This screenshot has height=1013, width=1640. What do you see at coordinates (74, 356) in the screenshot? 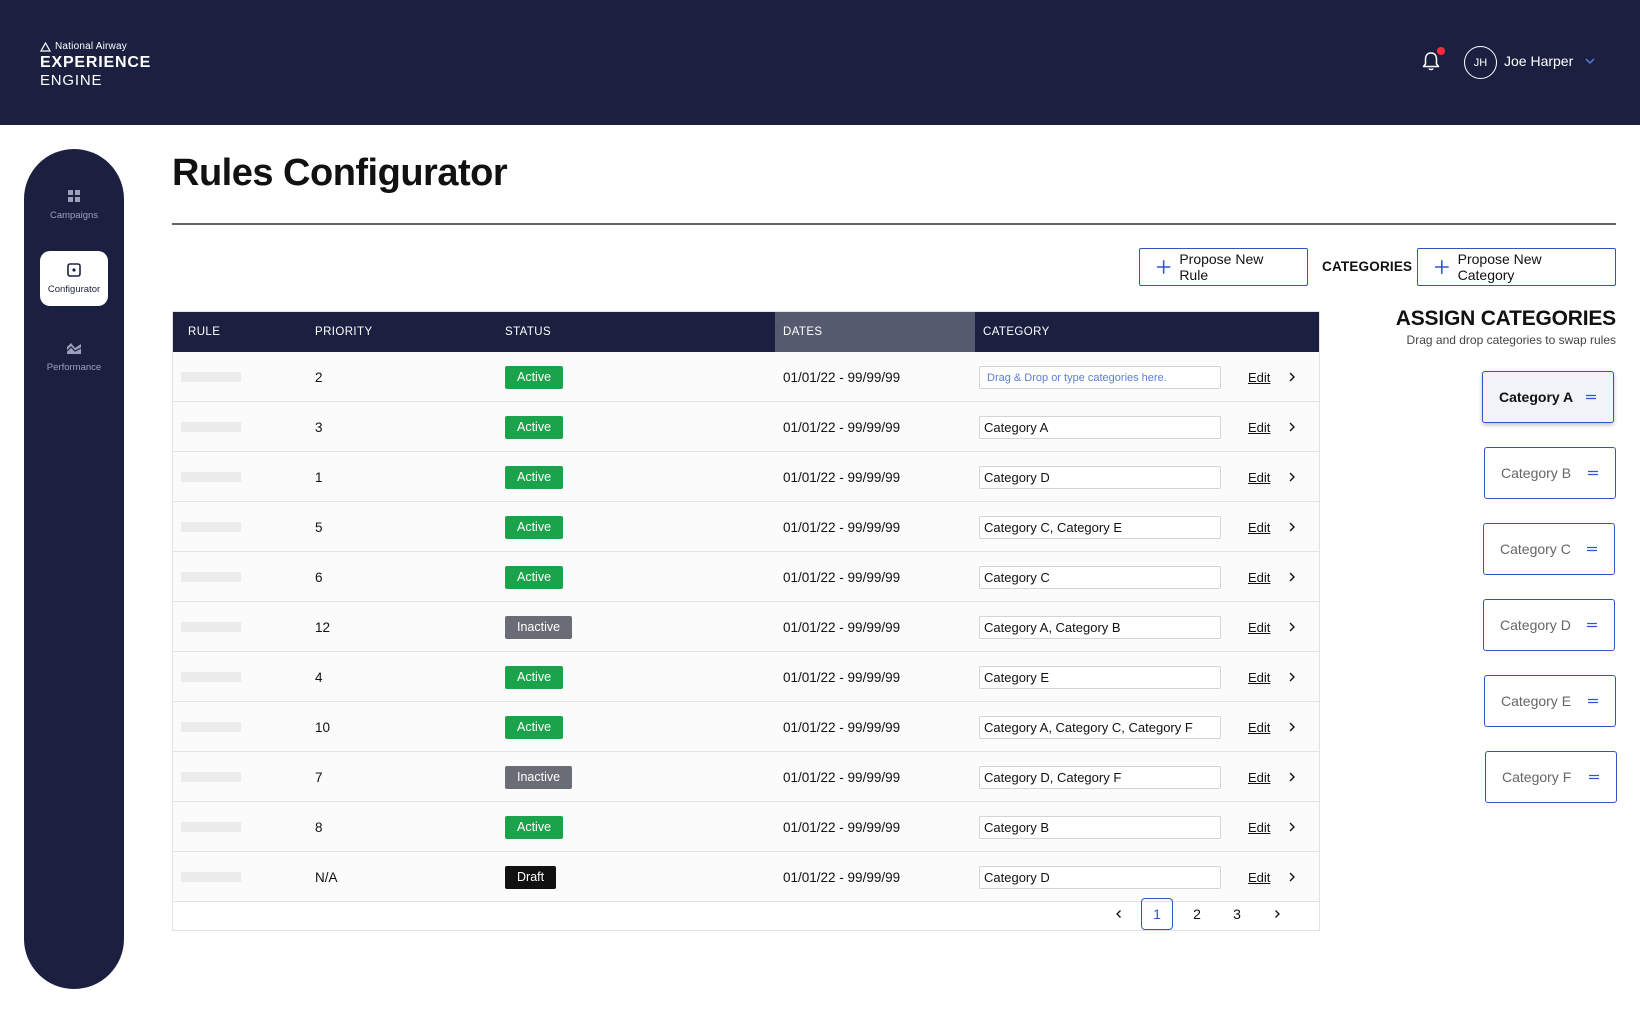
I see `sidebar-item-performance: Performance` at bounding box center [74, 356].